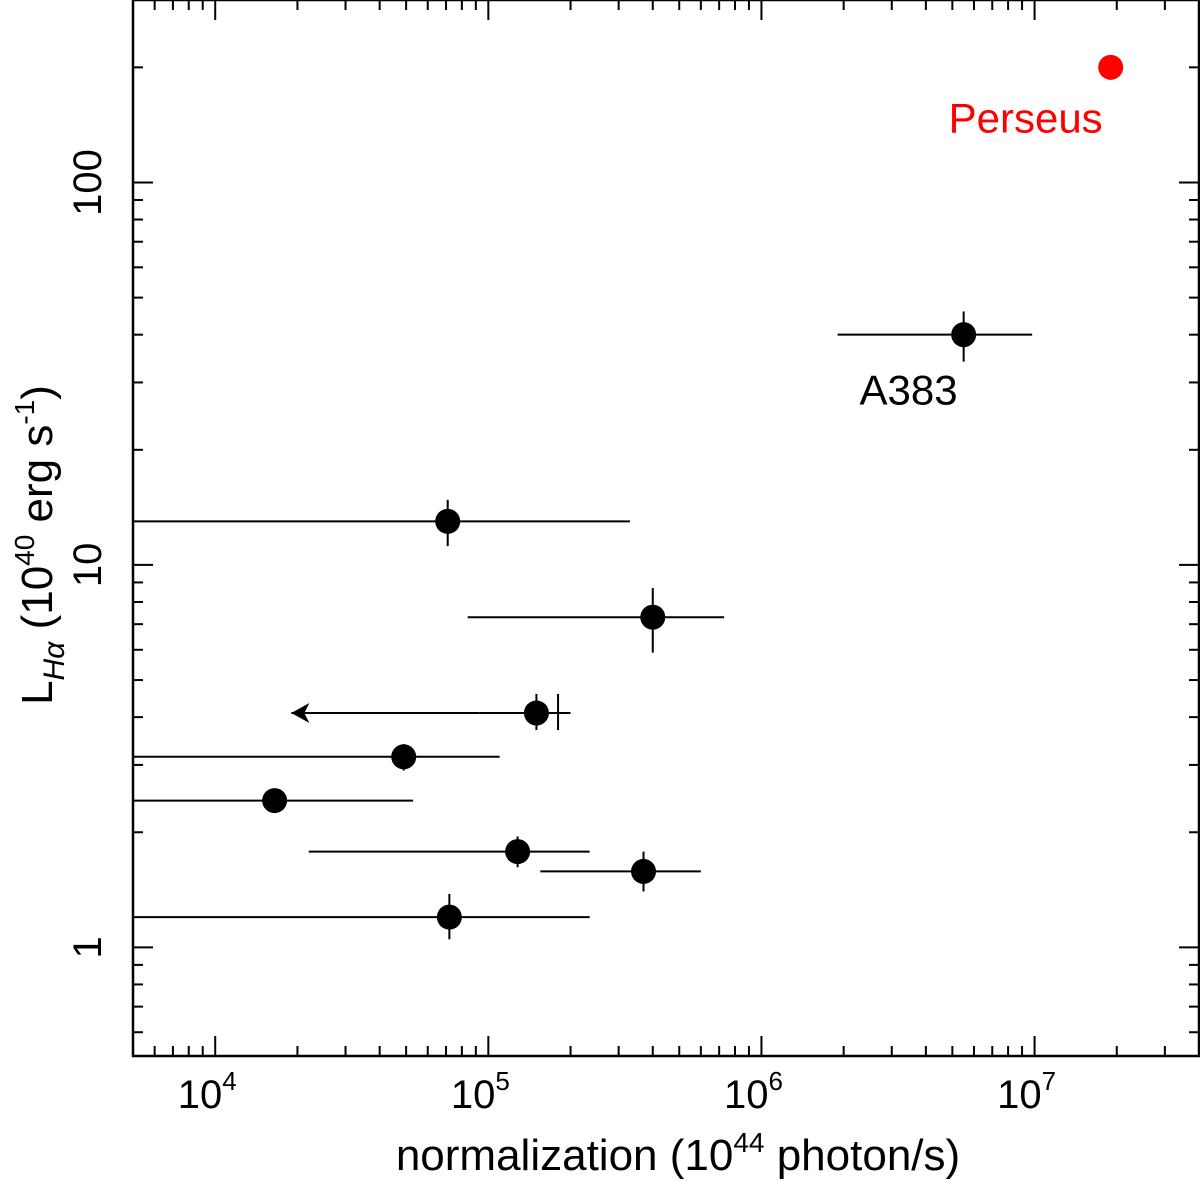 The height and width of the screenshot is (1181, 1200). I want to click on x-tick-label: 10⁵, so click(480, 1091).